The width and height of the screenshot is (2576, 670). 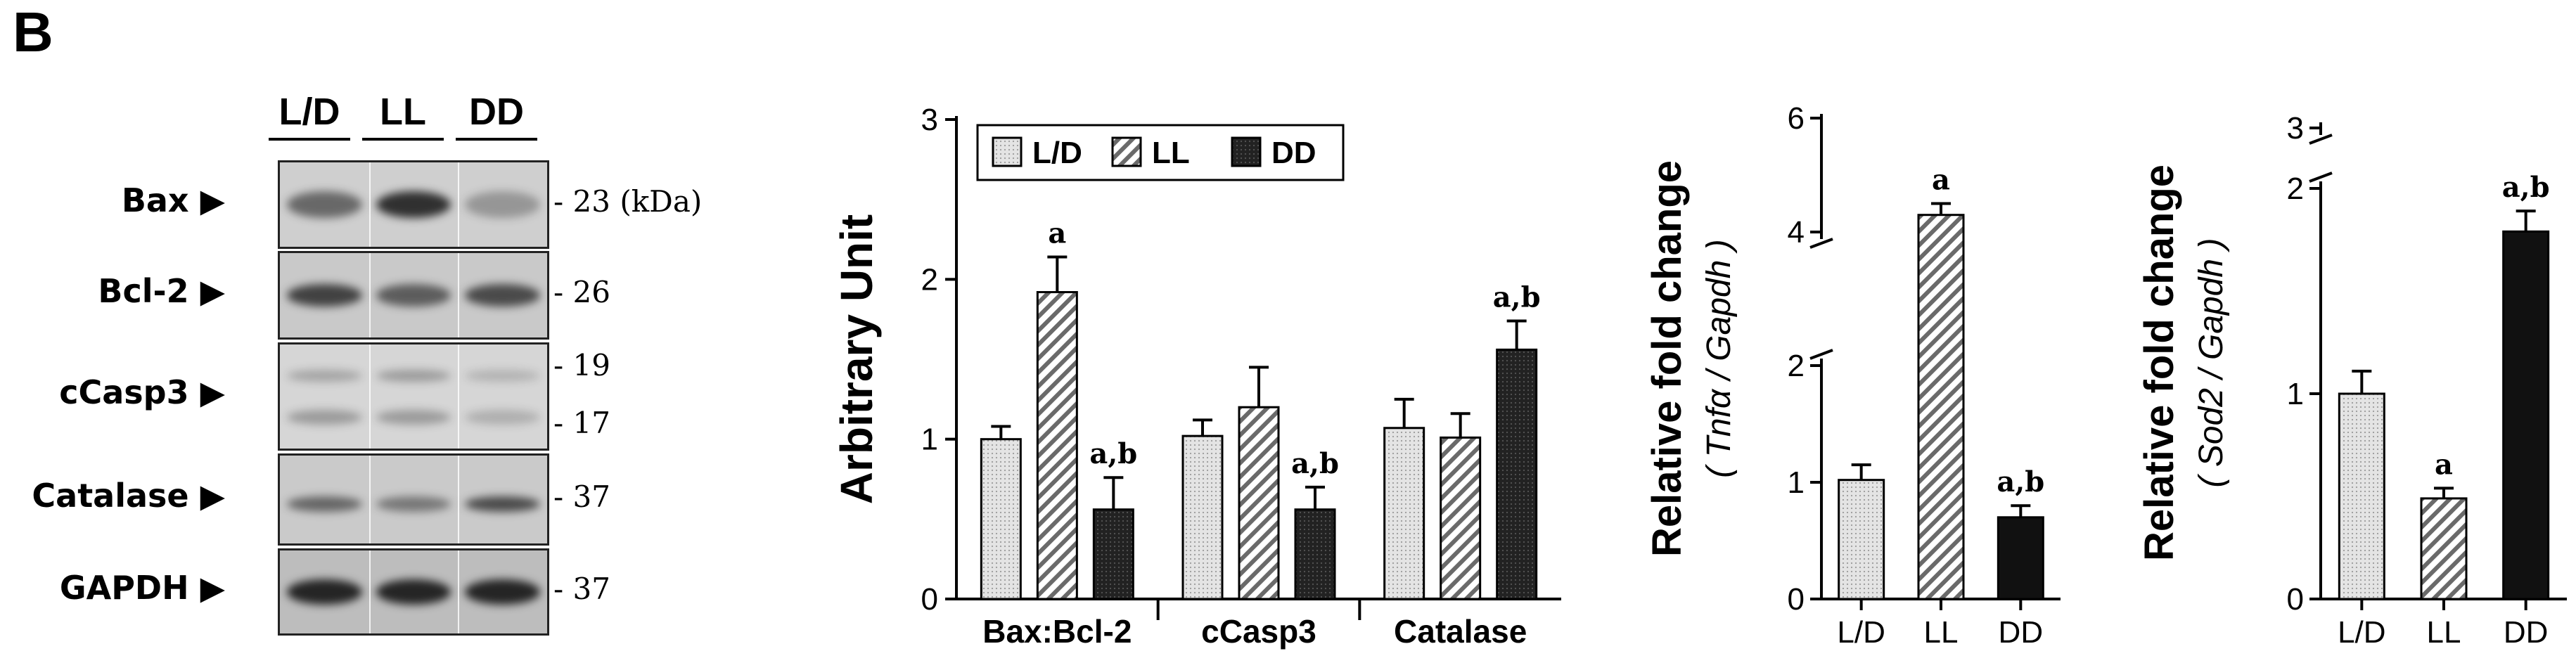 I want to click on y-tick-label: 3, so click(x=2295, y=129).